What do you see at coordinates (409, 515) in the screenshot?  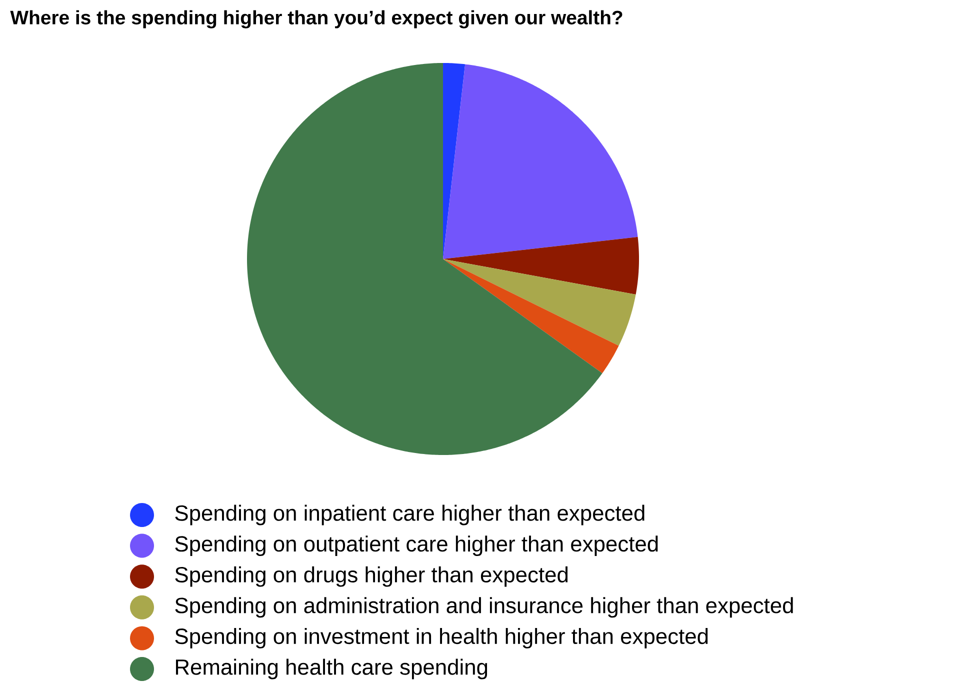 I see `legend-label: Spending on inpatient care higher than expected` at bounding box center [409, 515].